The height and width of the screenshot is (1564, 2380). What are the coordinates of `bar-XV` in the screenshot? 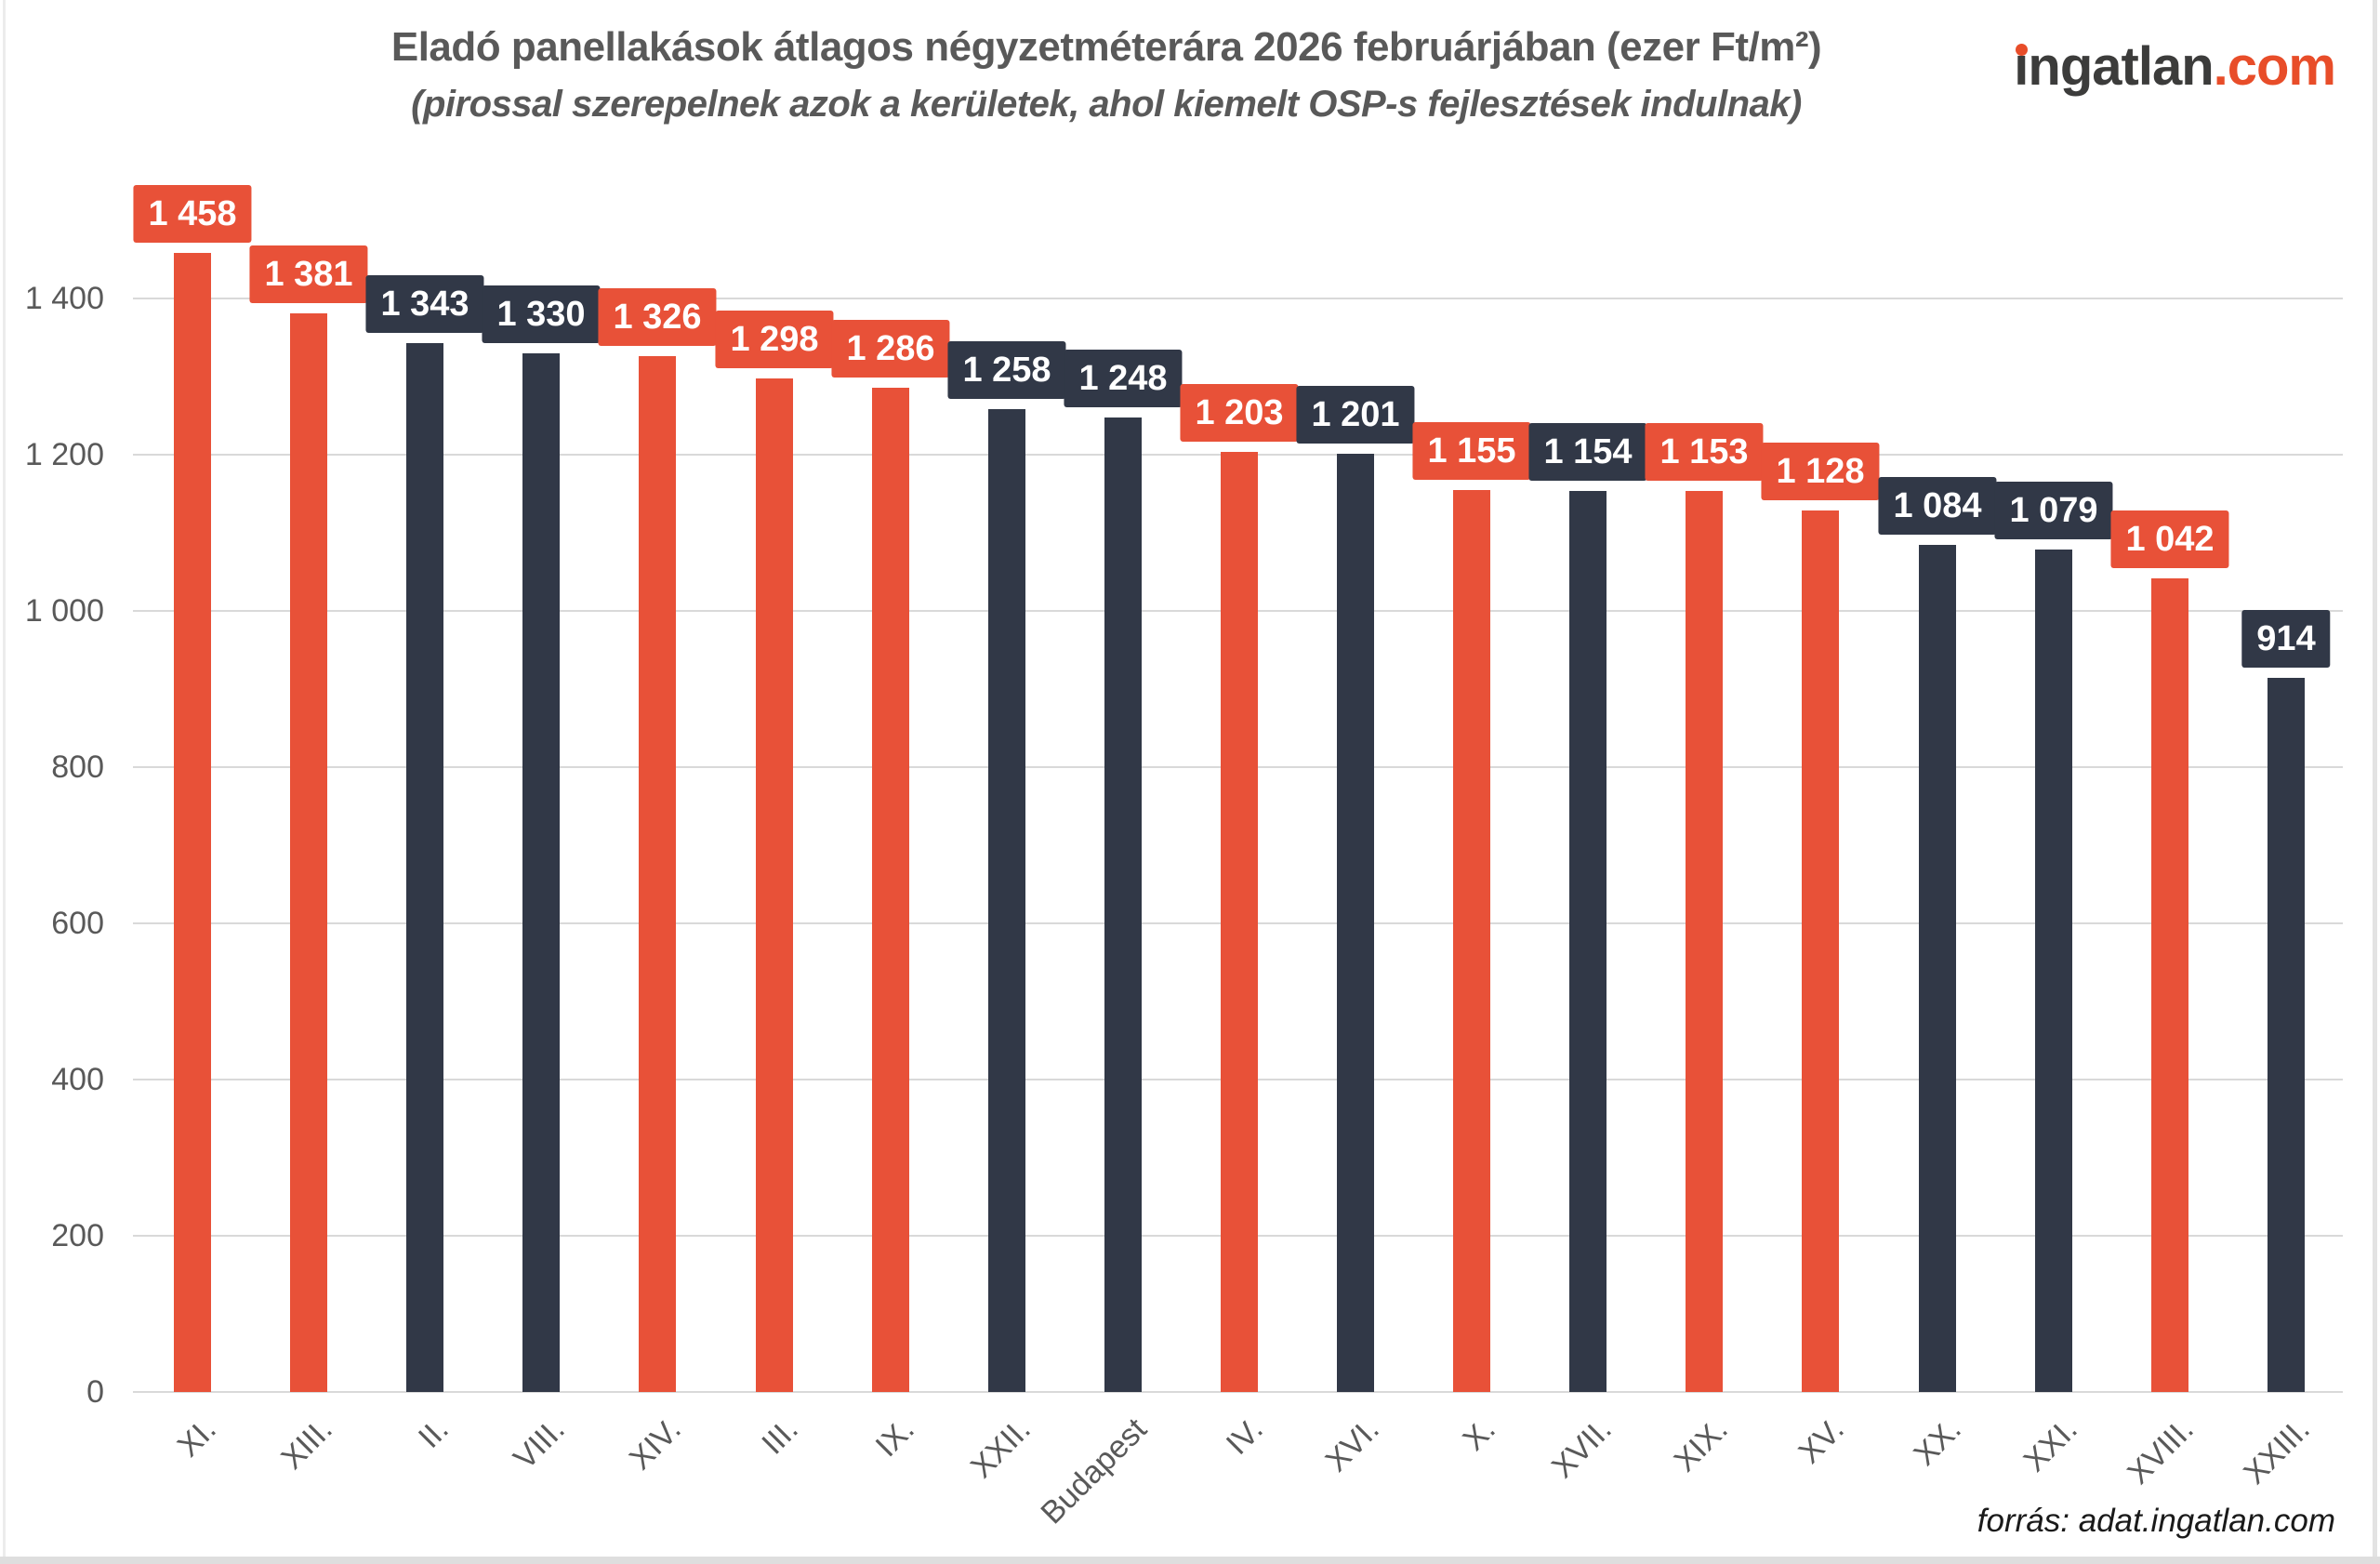 It's located at (1820, 951).